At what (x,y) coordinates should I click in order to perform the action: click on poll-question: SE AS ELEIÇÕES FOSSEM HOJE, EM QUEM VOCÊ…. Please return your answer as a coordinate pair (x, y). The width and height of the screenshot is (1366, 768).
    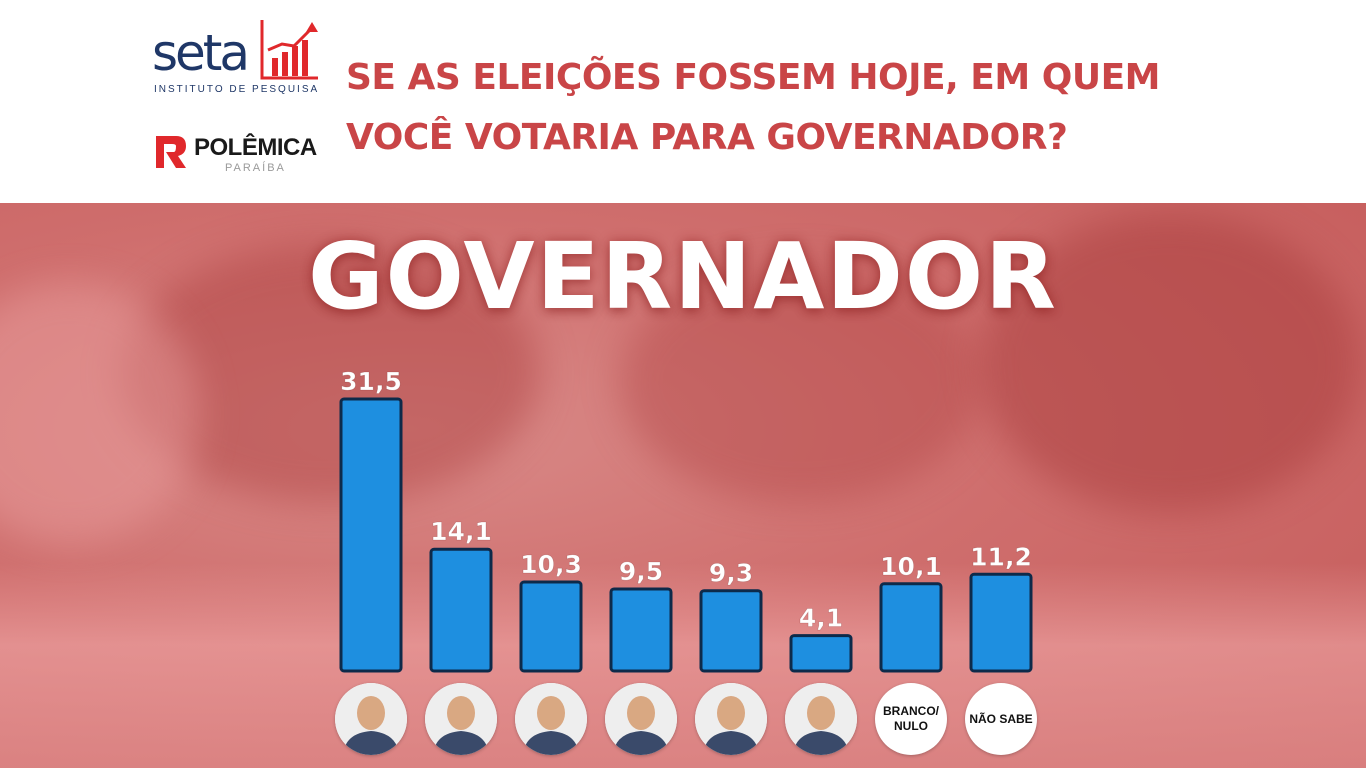
    Looking at the image, I should click on (796, 108).